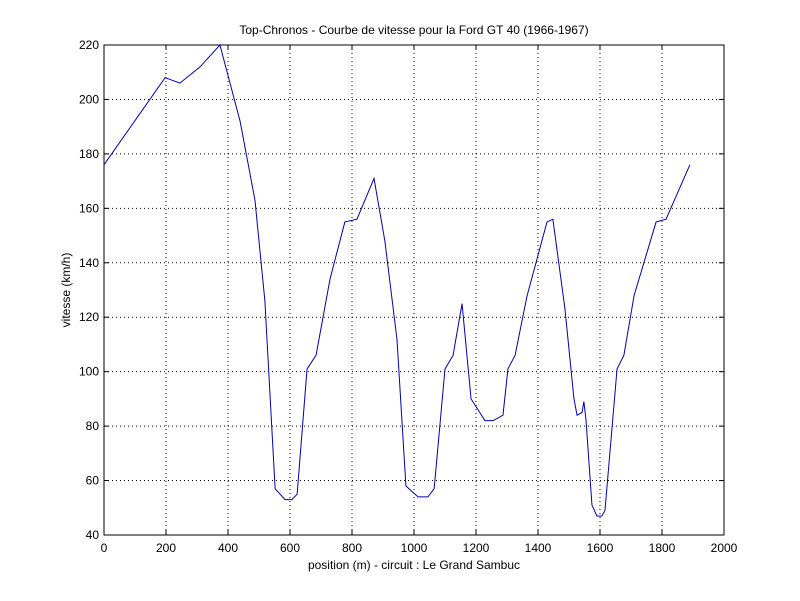 Image resolution: width=800 pixels, height=601 pixels. What do you see at coordinates (66, 290) in the screenshot?
I see `y-axis-label: vitesse (km/h)` at bounding box center [66, 290].